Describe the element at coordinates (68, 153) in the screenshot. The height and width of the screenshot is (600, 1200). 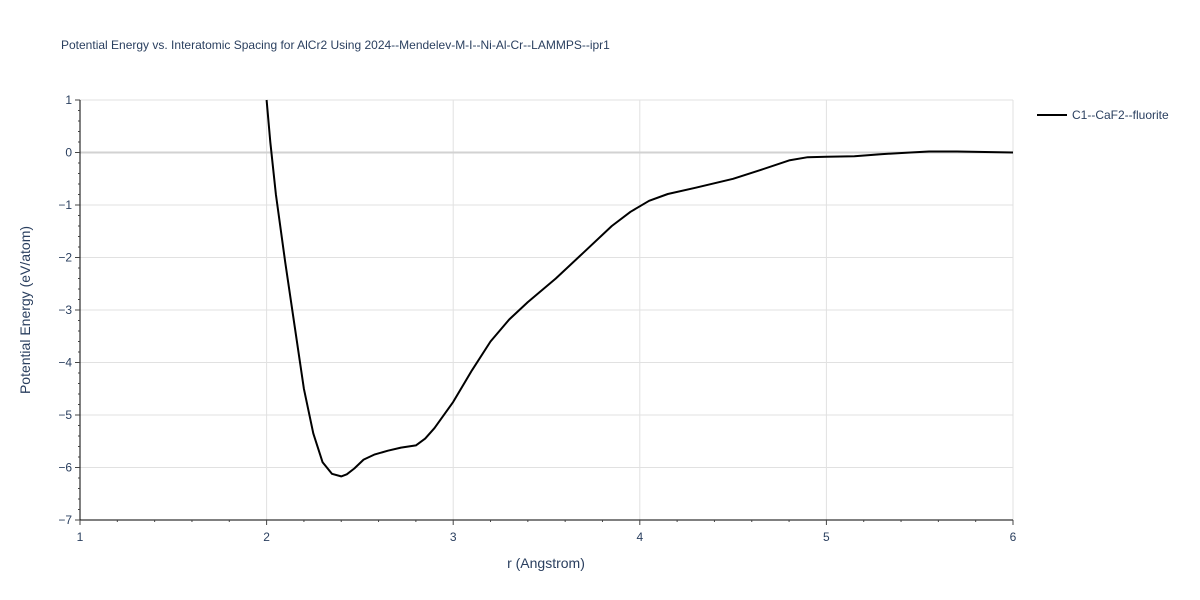
I see `y-tick-label: 0` at that location.